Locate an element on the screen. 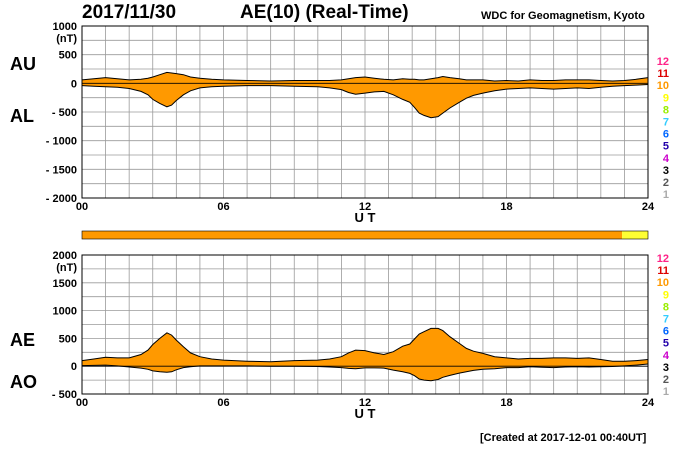 Image resolution: width=700 pixels, height=450 pixels. status-bar-highlight is located at coordinates (635, 235).